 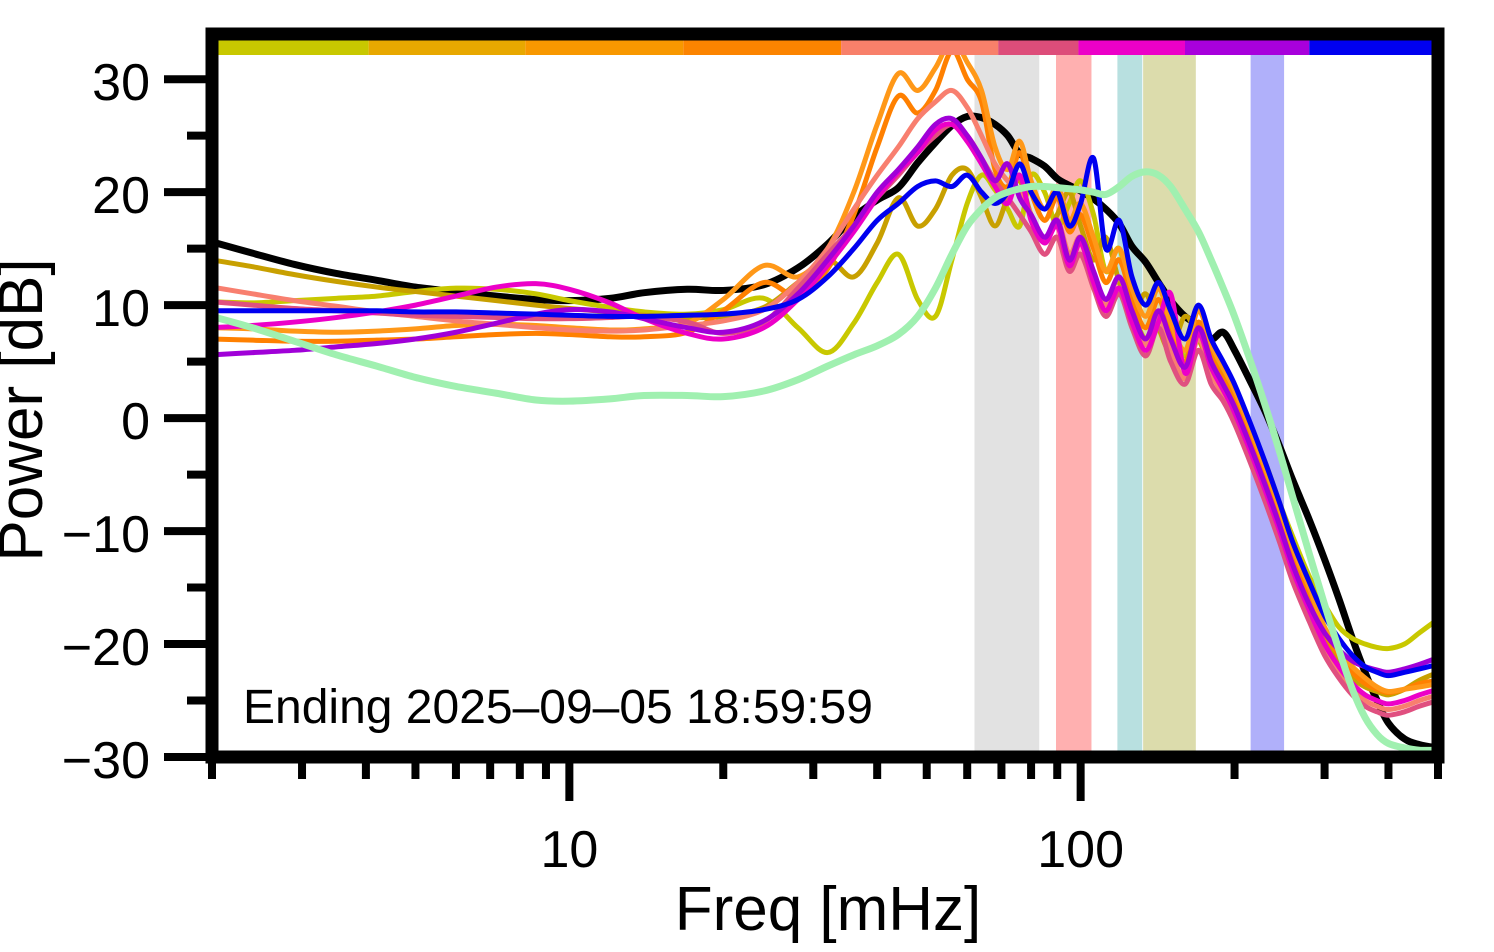 I want to click on cb-magenta, so click(x=1131, y=47).